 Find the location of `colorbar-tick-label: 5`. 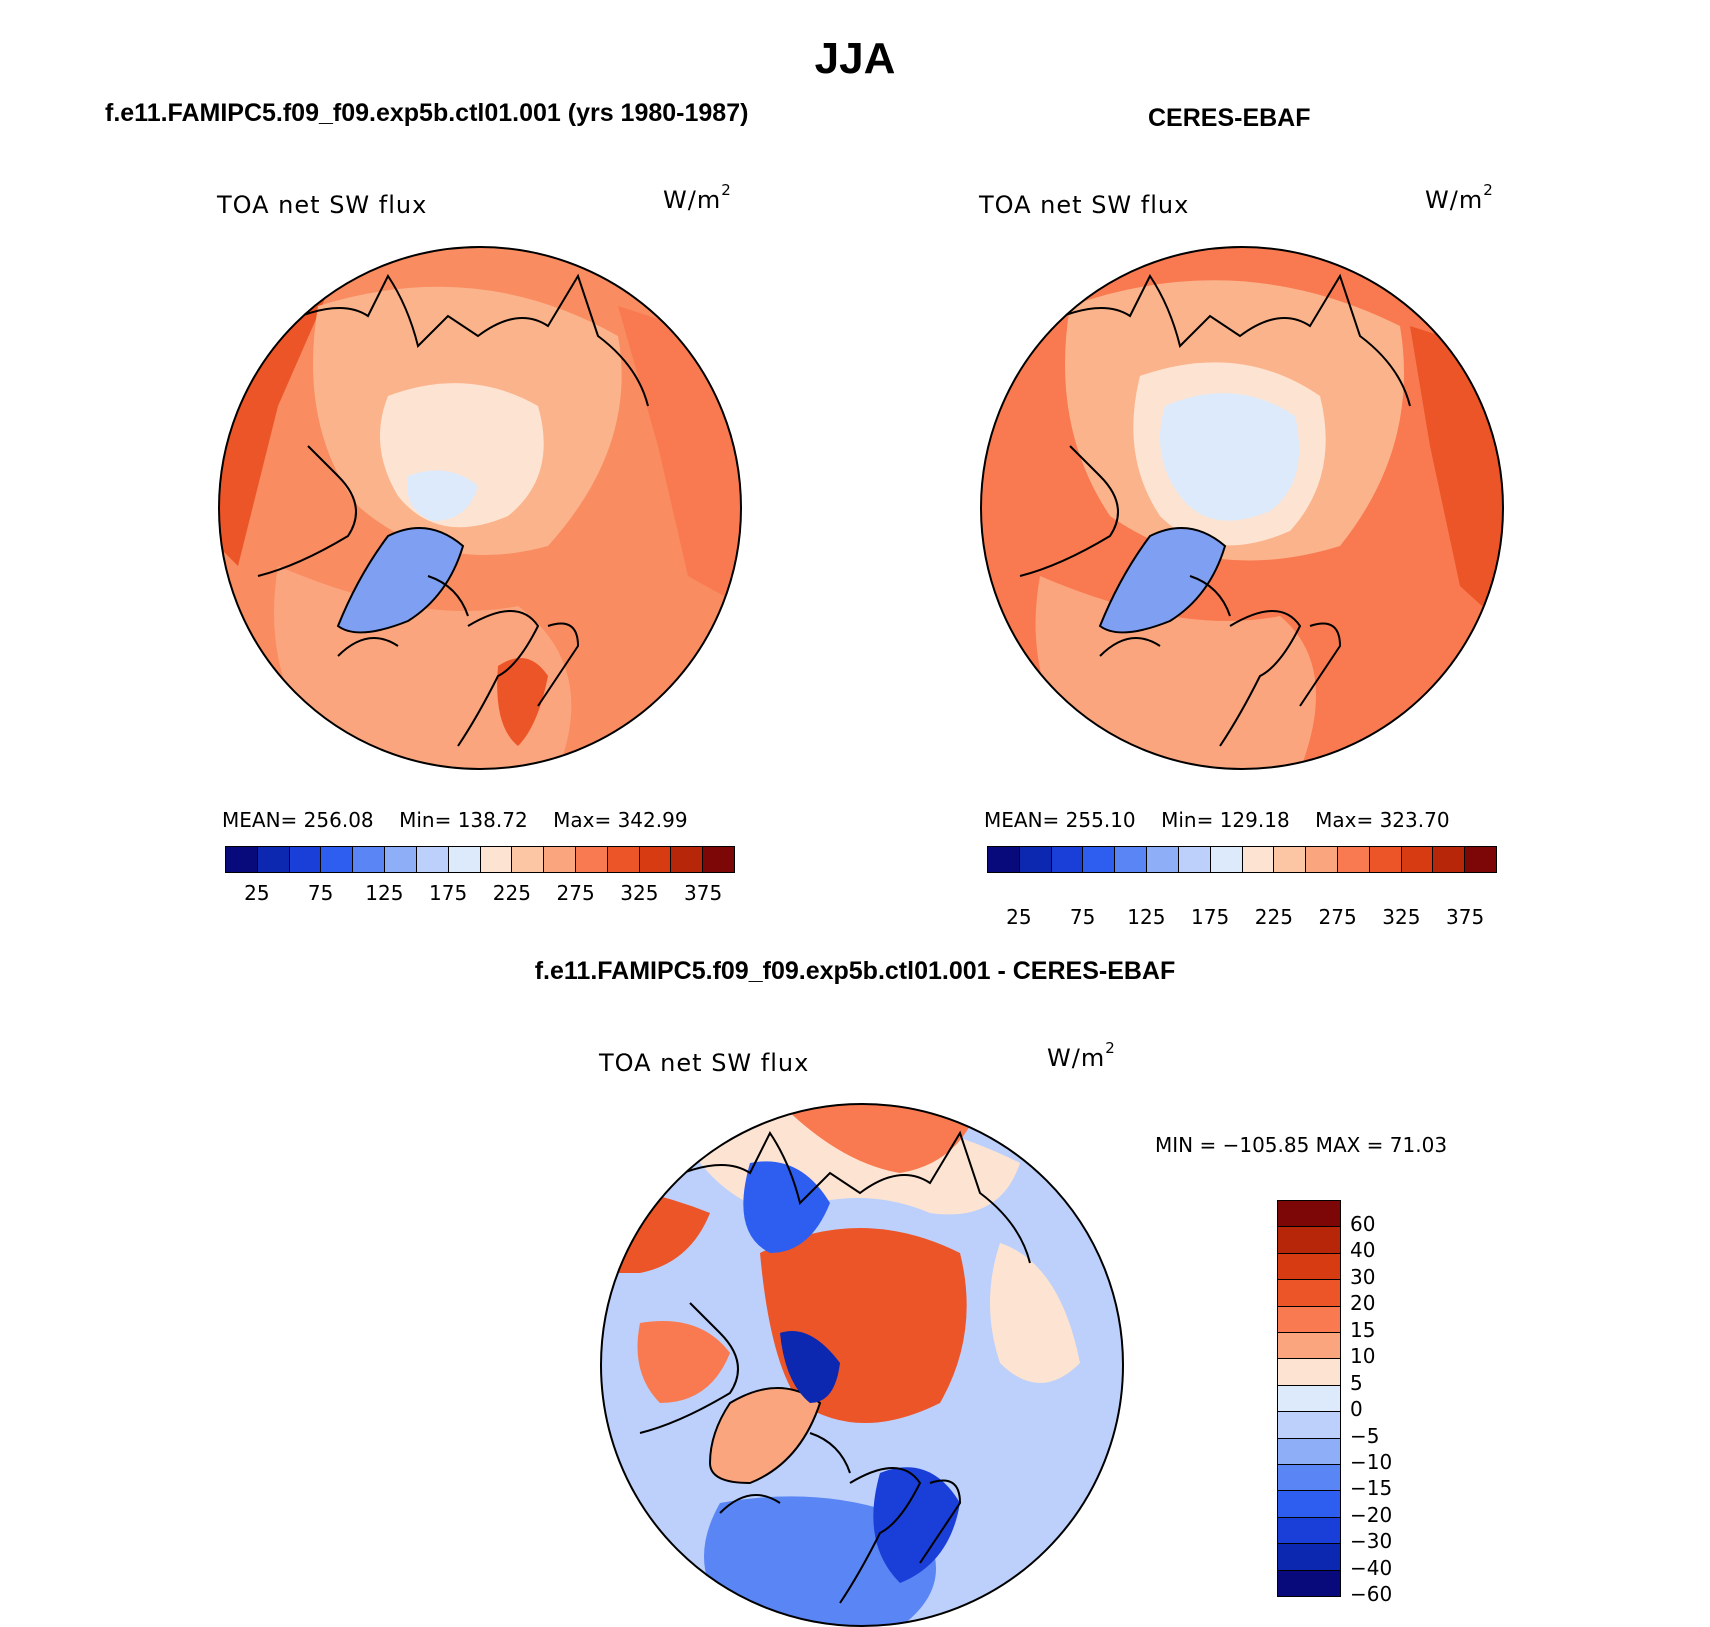

colorbar-tick-label: 5 is located at coordinates (1356, 1382).